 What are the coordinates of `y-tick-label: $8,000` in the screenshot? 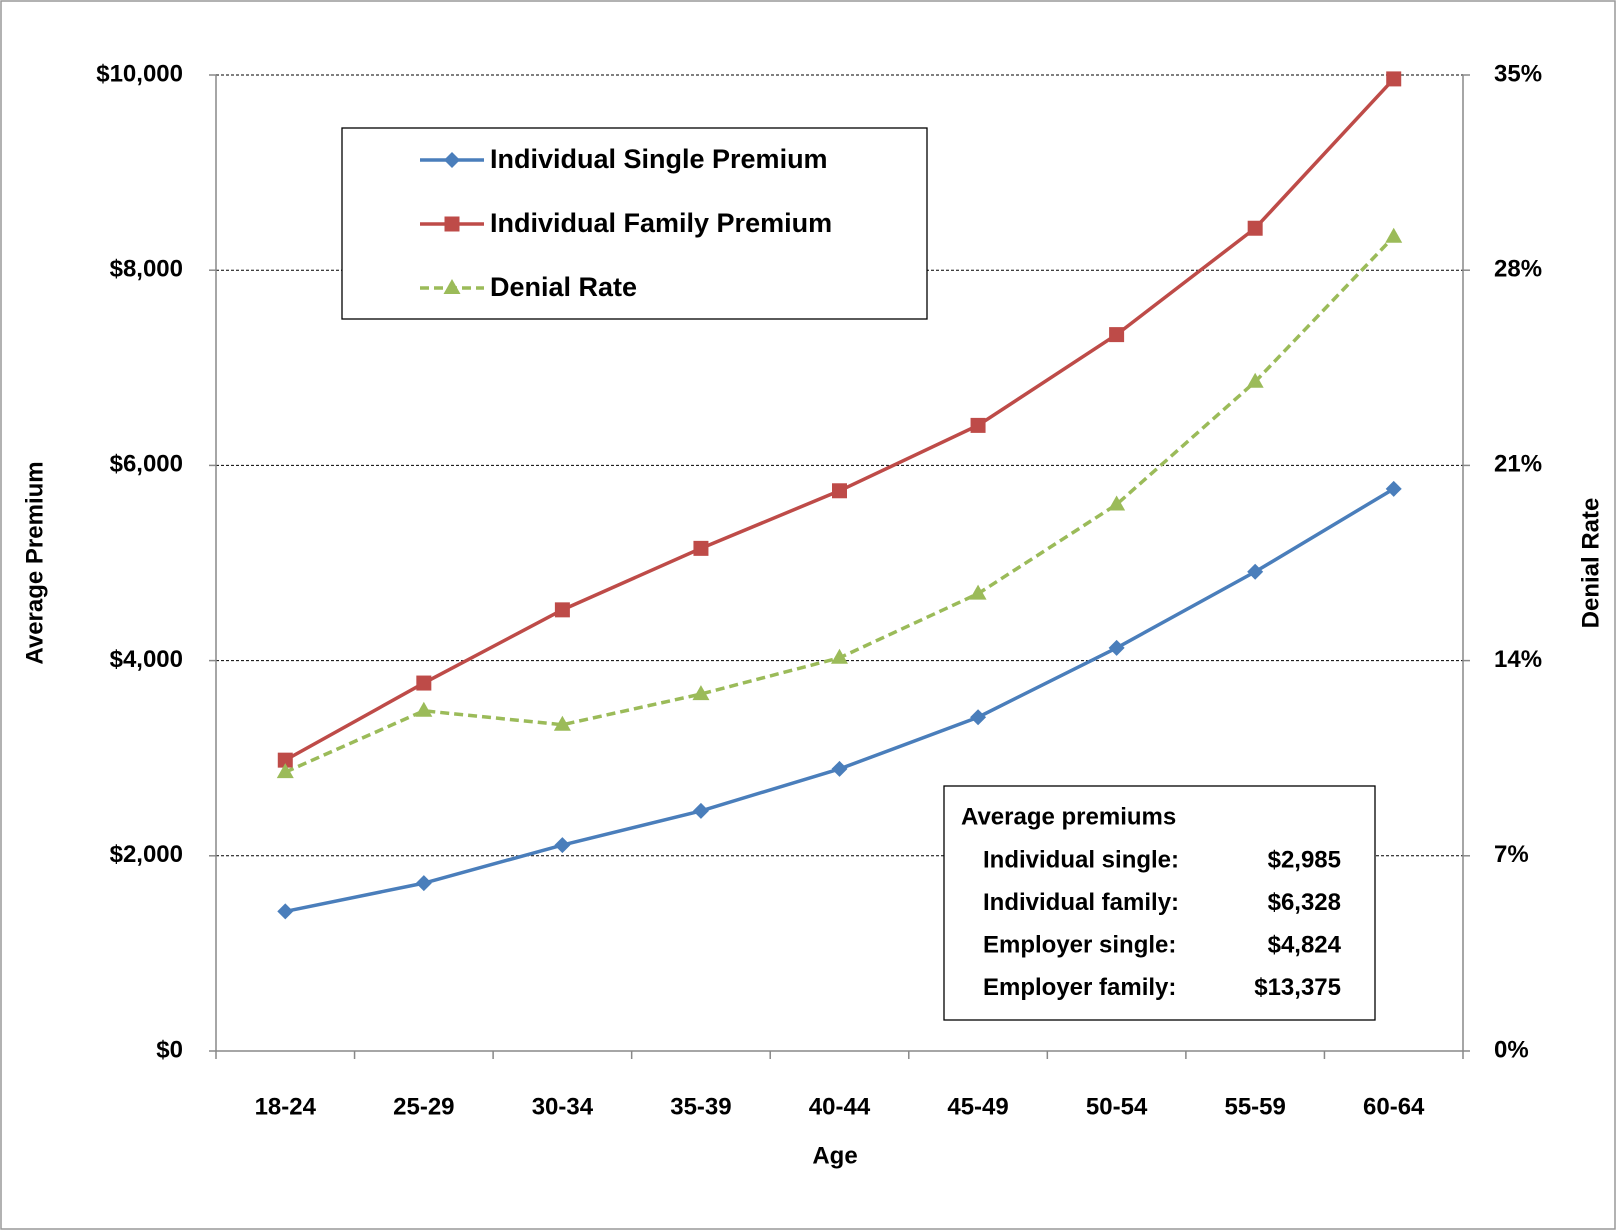 It's located at (146, 269).